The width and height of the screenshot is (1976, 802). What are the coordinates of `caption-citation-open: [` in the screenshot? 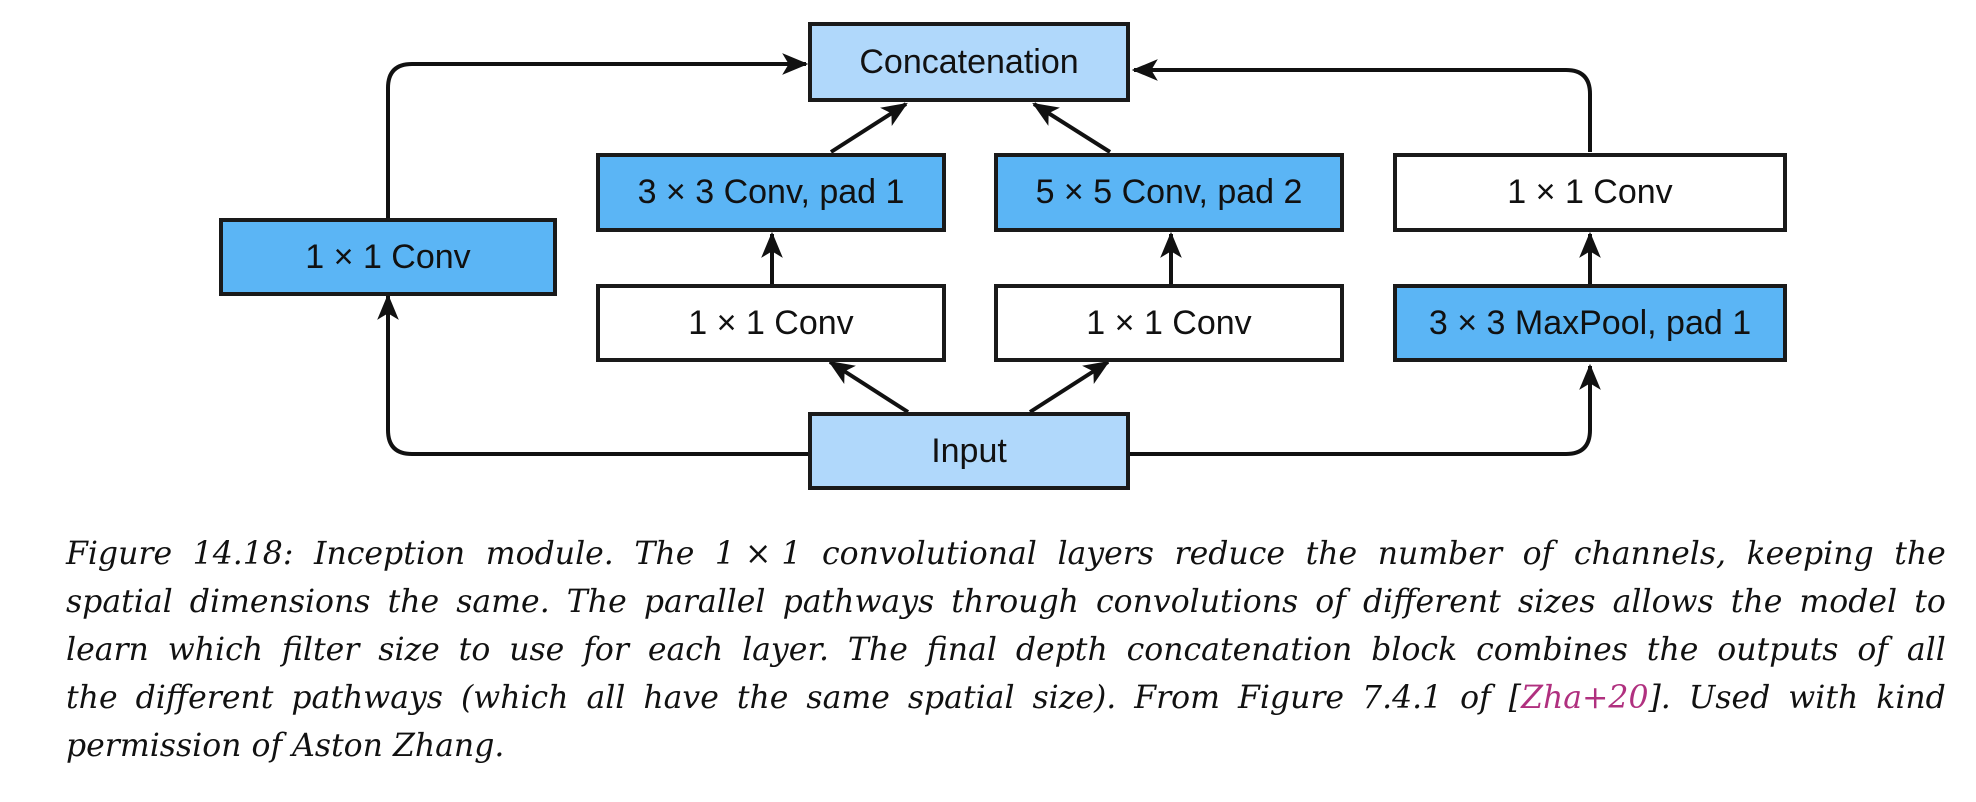 It's located at (1515, 698).